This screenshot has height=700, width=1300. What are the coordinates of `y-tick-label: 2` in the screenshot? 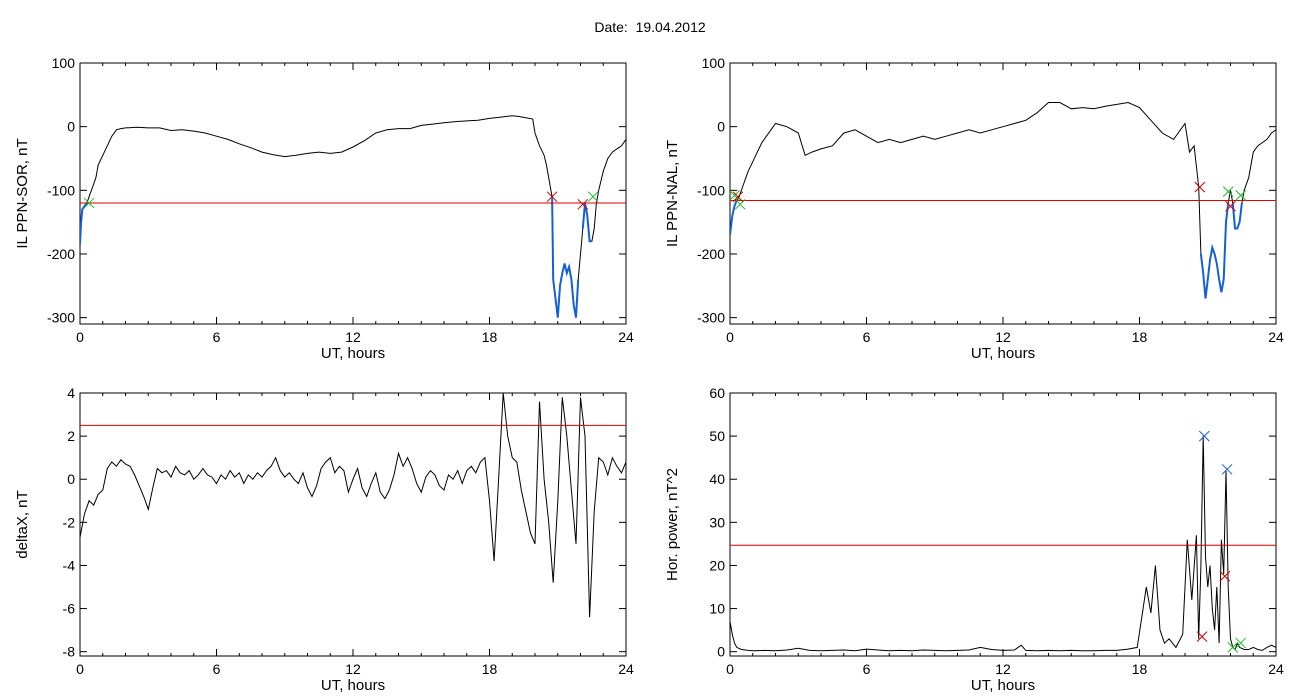 It's located at (71, 436).